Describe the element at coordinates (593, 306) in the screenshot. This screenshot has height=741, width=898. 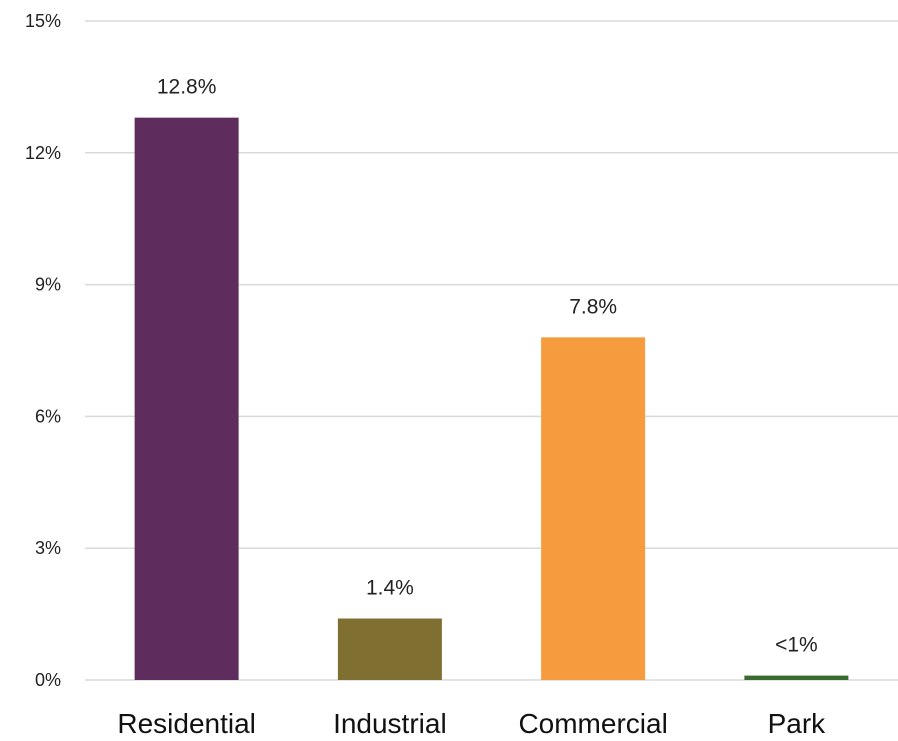
I see `data-label: 7.8%` at that location.